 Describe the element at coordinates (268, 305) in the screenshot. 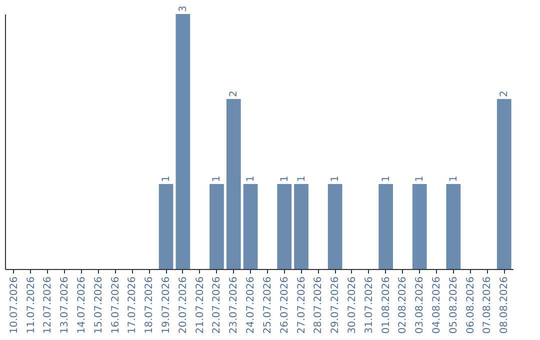

I see `x-tick-label: 25.07.2026` at that location.